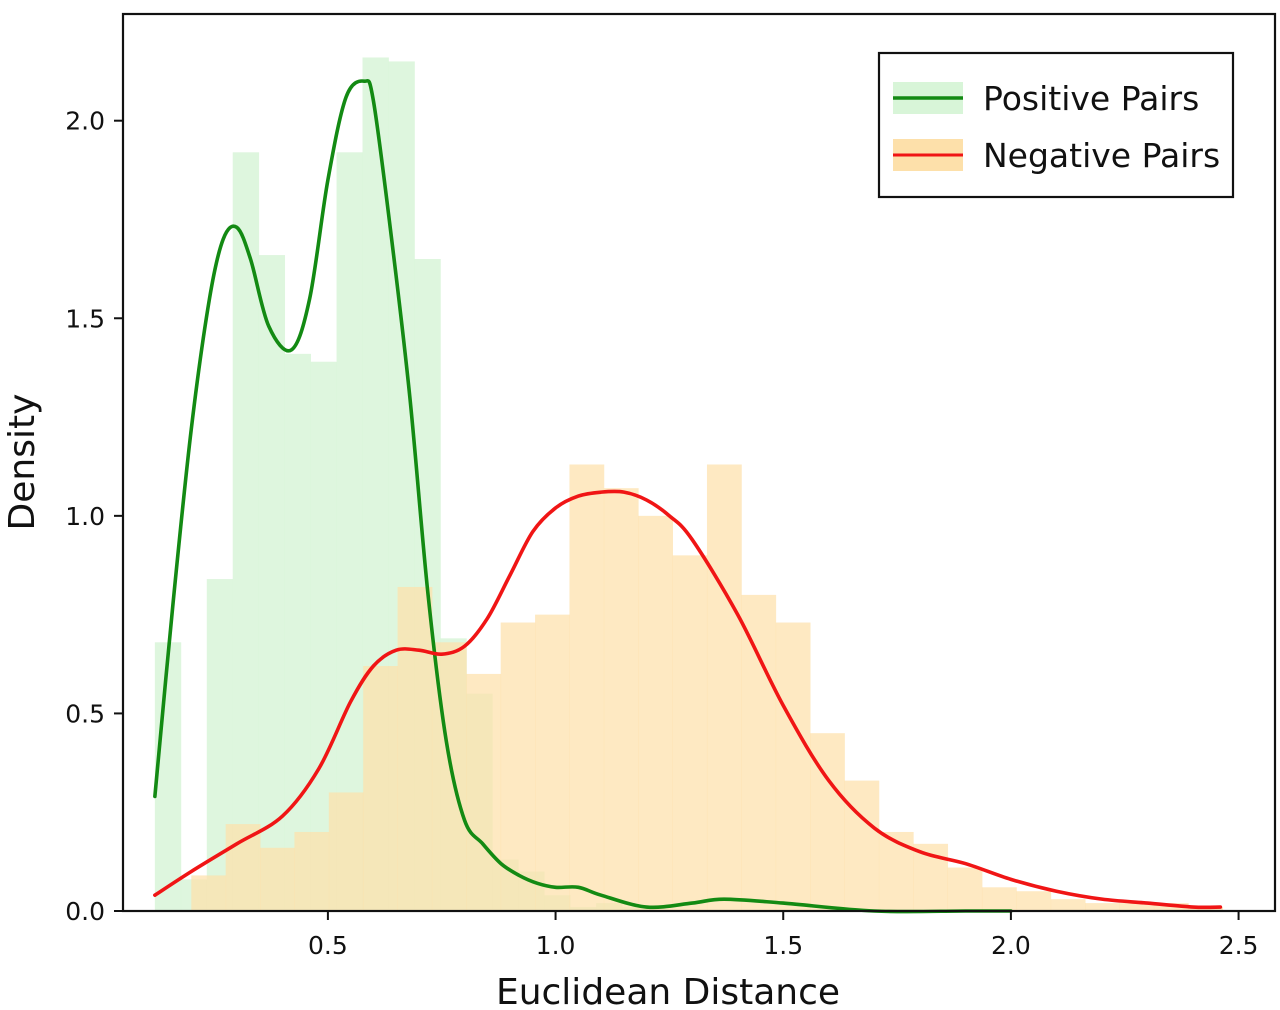 The width and height of the screenshot is (1280, 1010). I want to click on y-tick-label: 1.0, so click(85, 516).